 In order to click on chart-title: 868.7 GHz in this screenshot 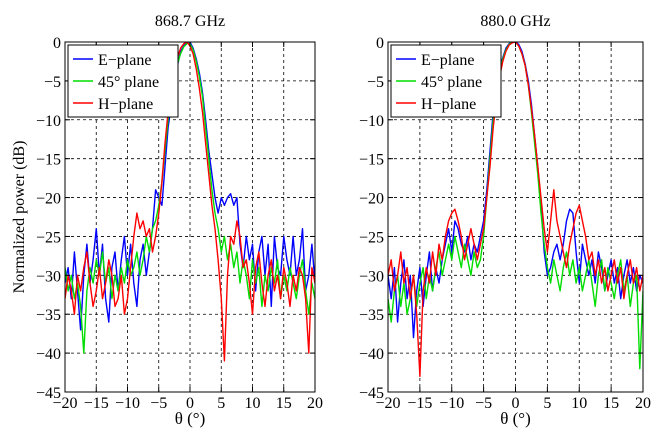, I will do `click(190, 21)`.